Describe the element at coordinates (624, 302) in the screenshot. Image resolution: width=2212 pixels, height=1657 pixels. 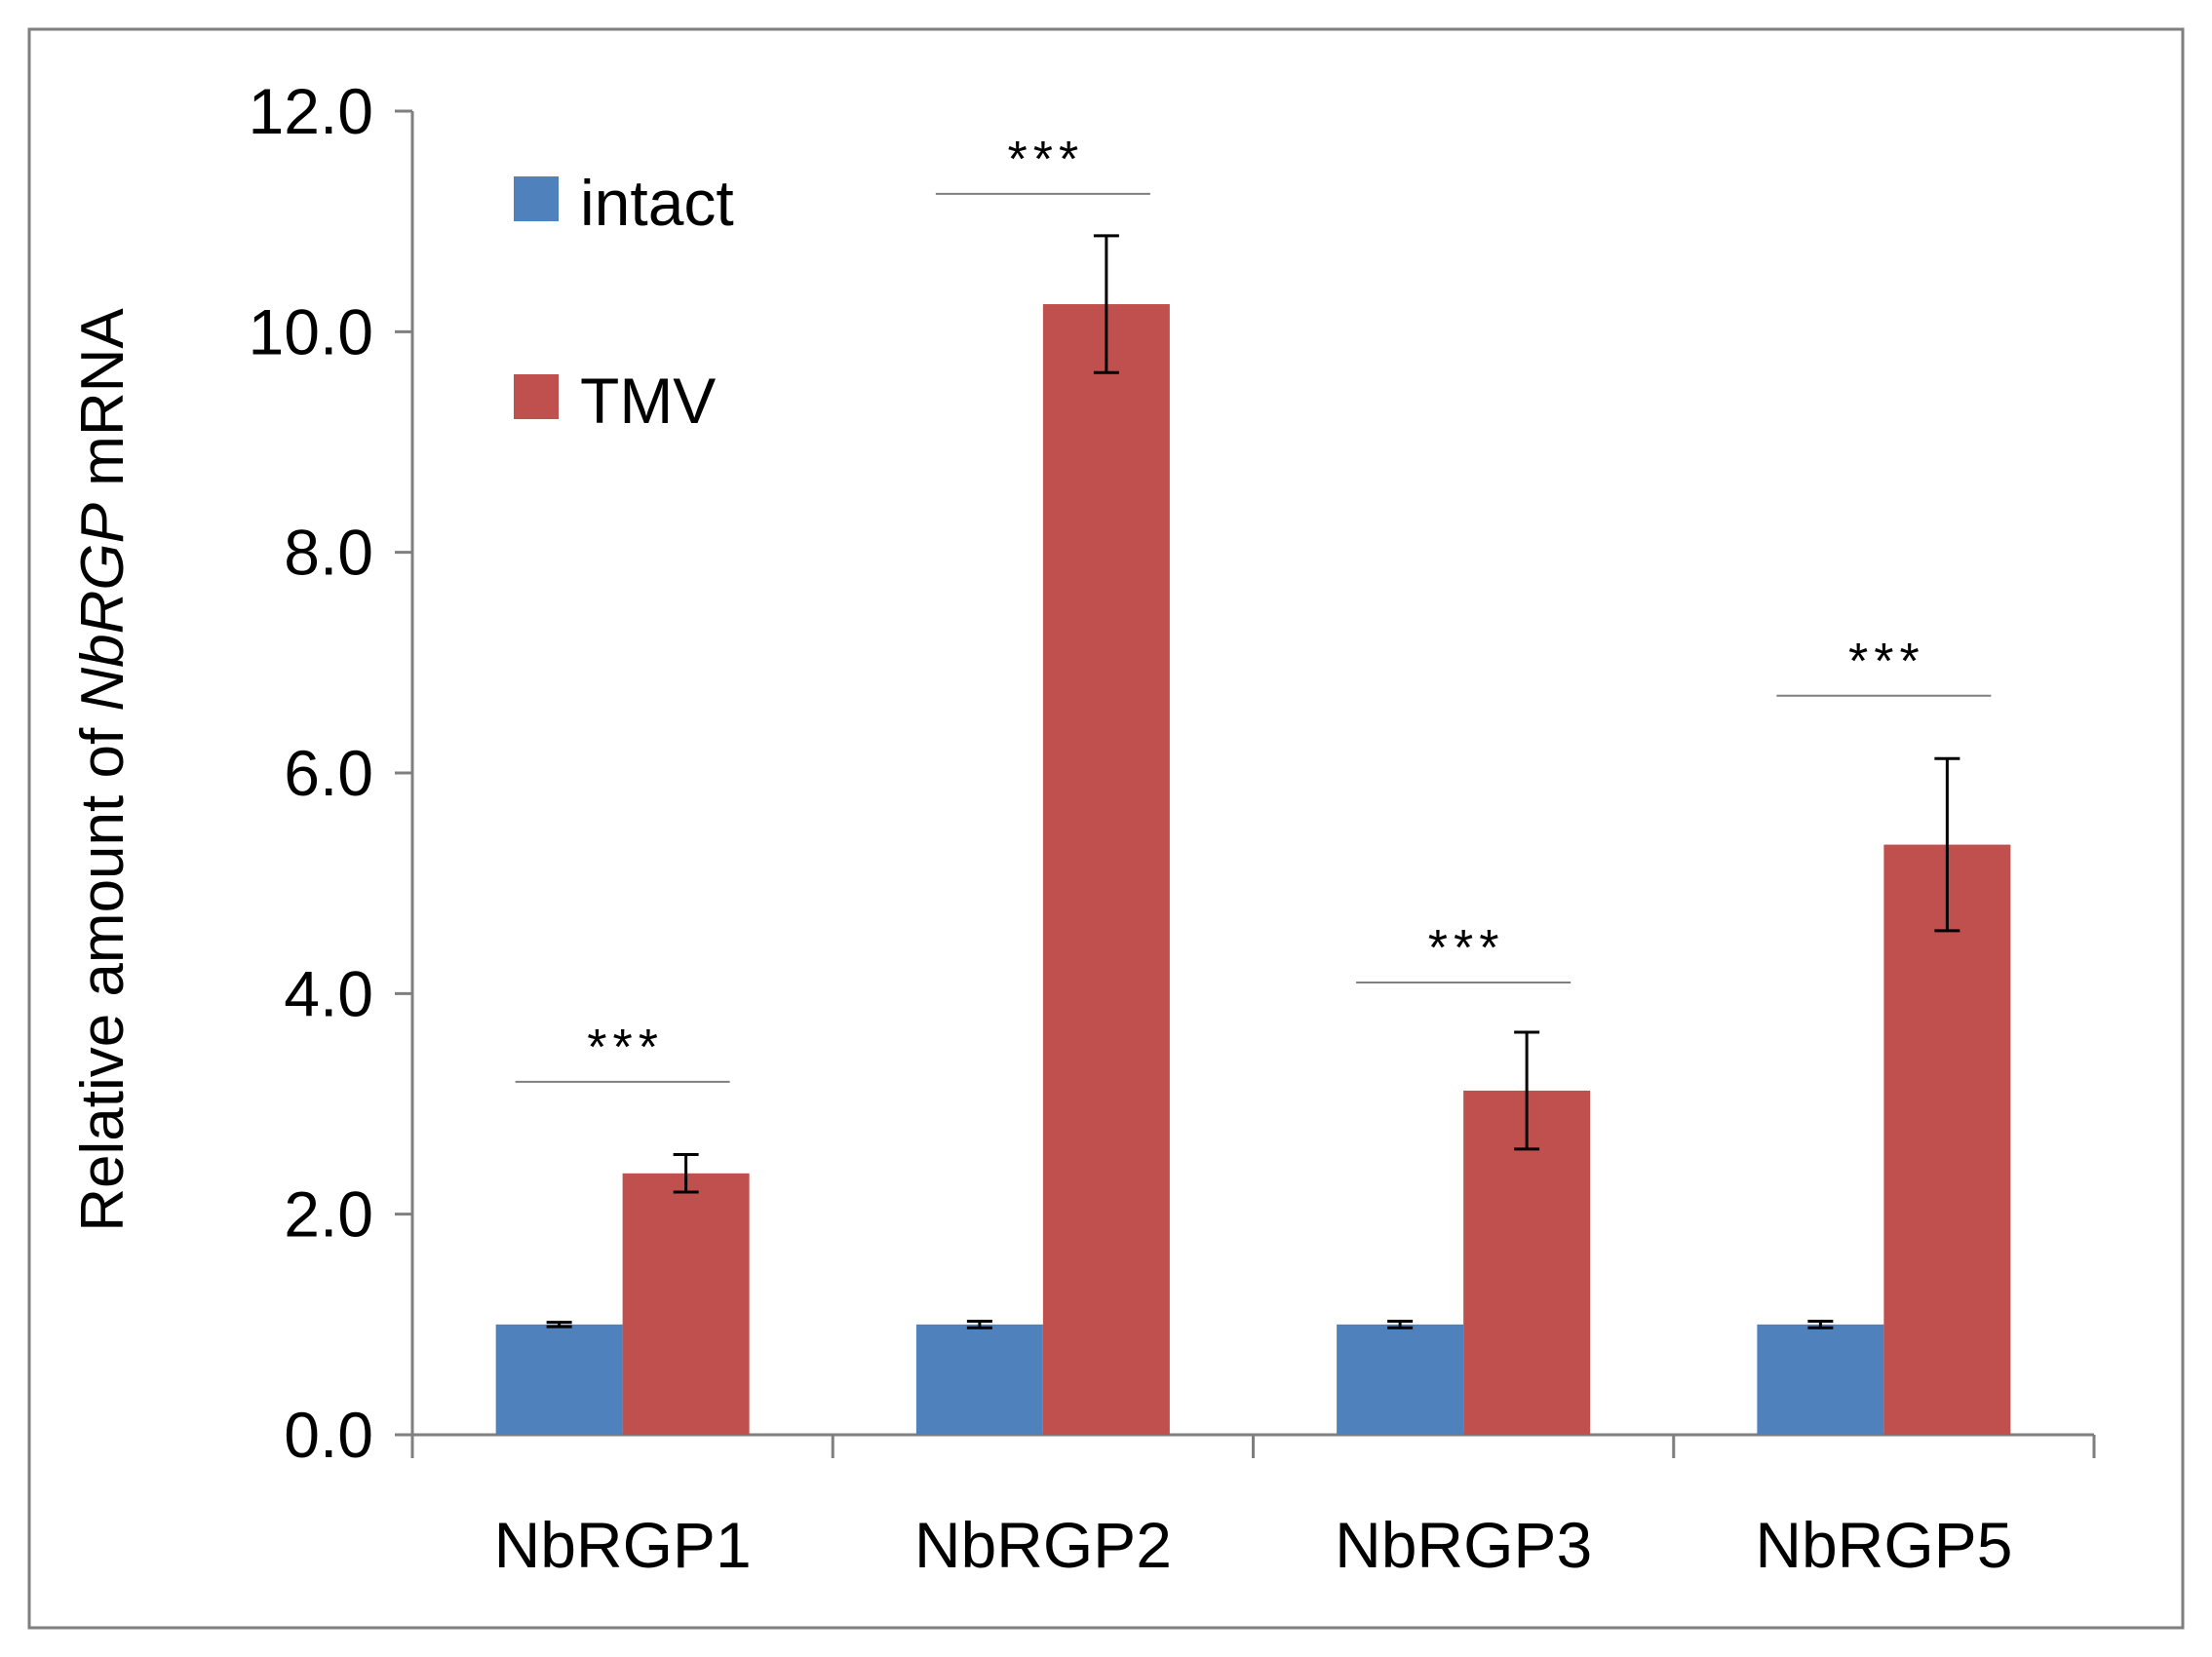
I see `legend: intact TMV` at that location.